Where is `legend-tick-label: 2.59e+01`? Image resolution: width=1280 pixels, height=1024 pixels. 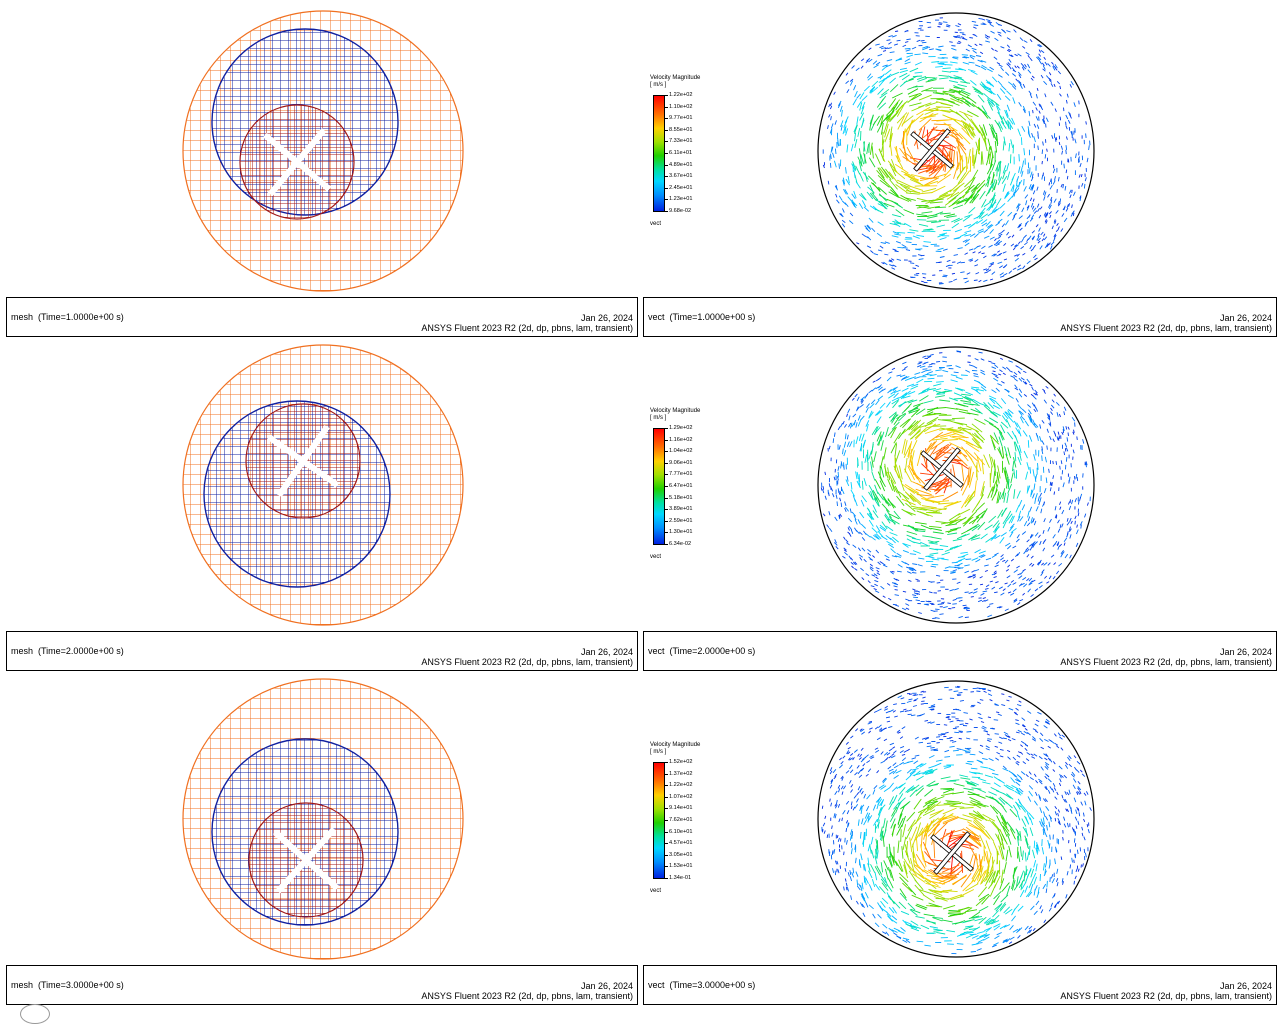
legend-tick-label: 2.59e+01 is located at coordinates (681, 521).